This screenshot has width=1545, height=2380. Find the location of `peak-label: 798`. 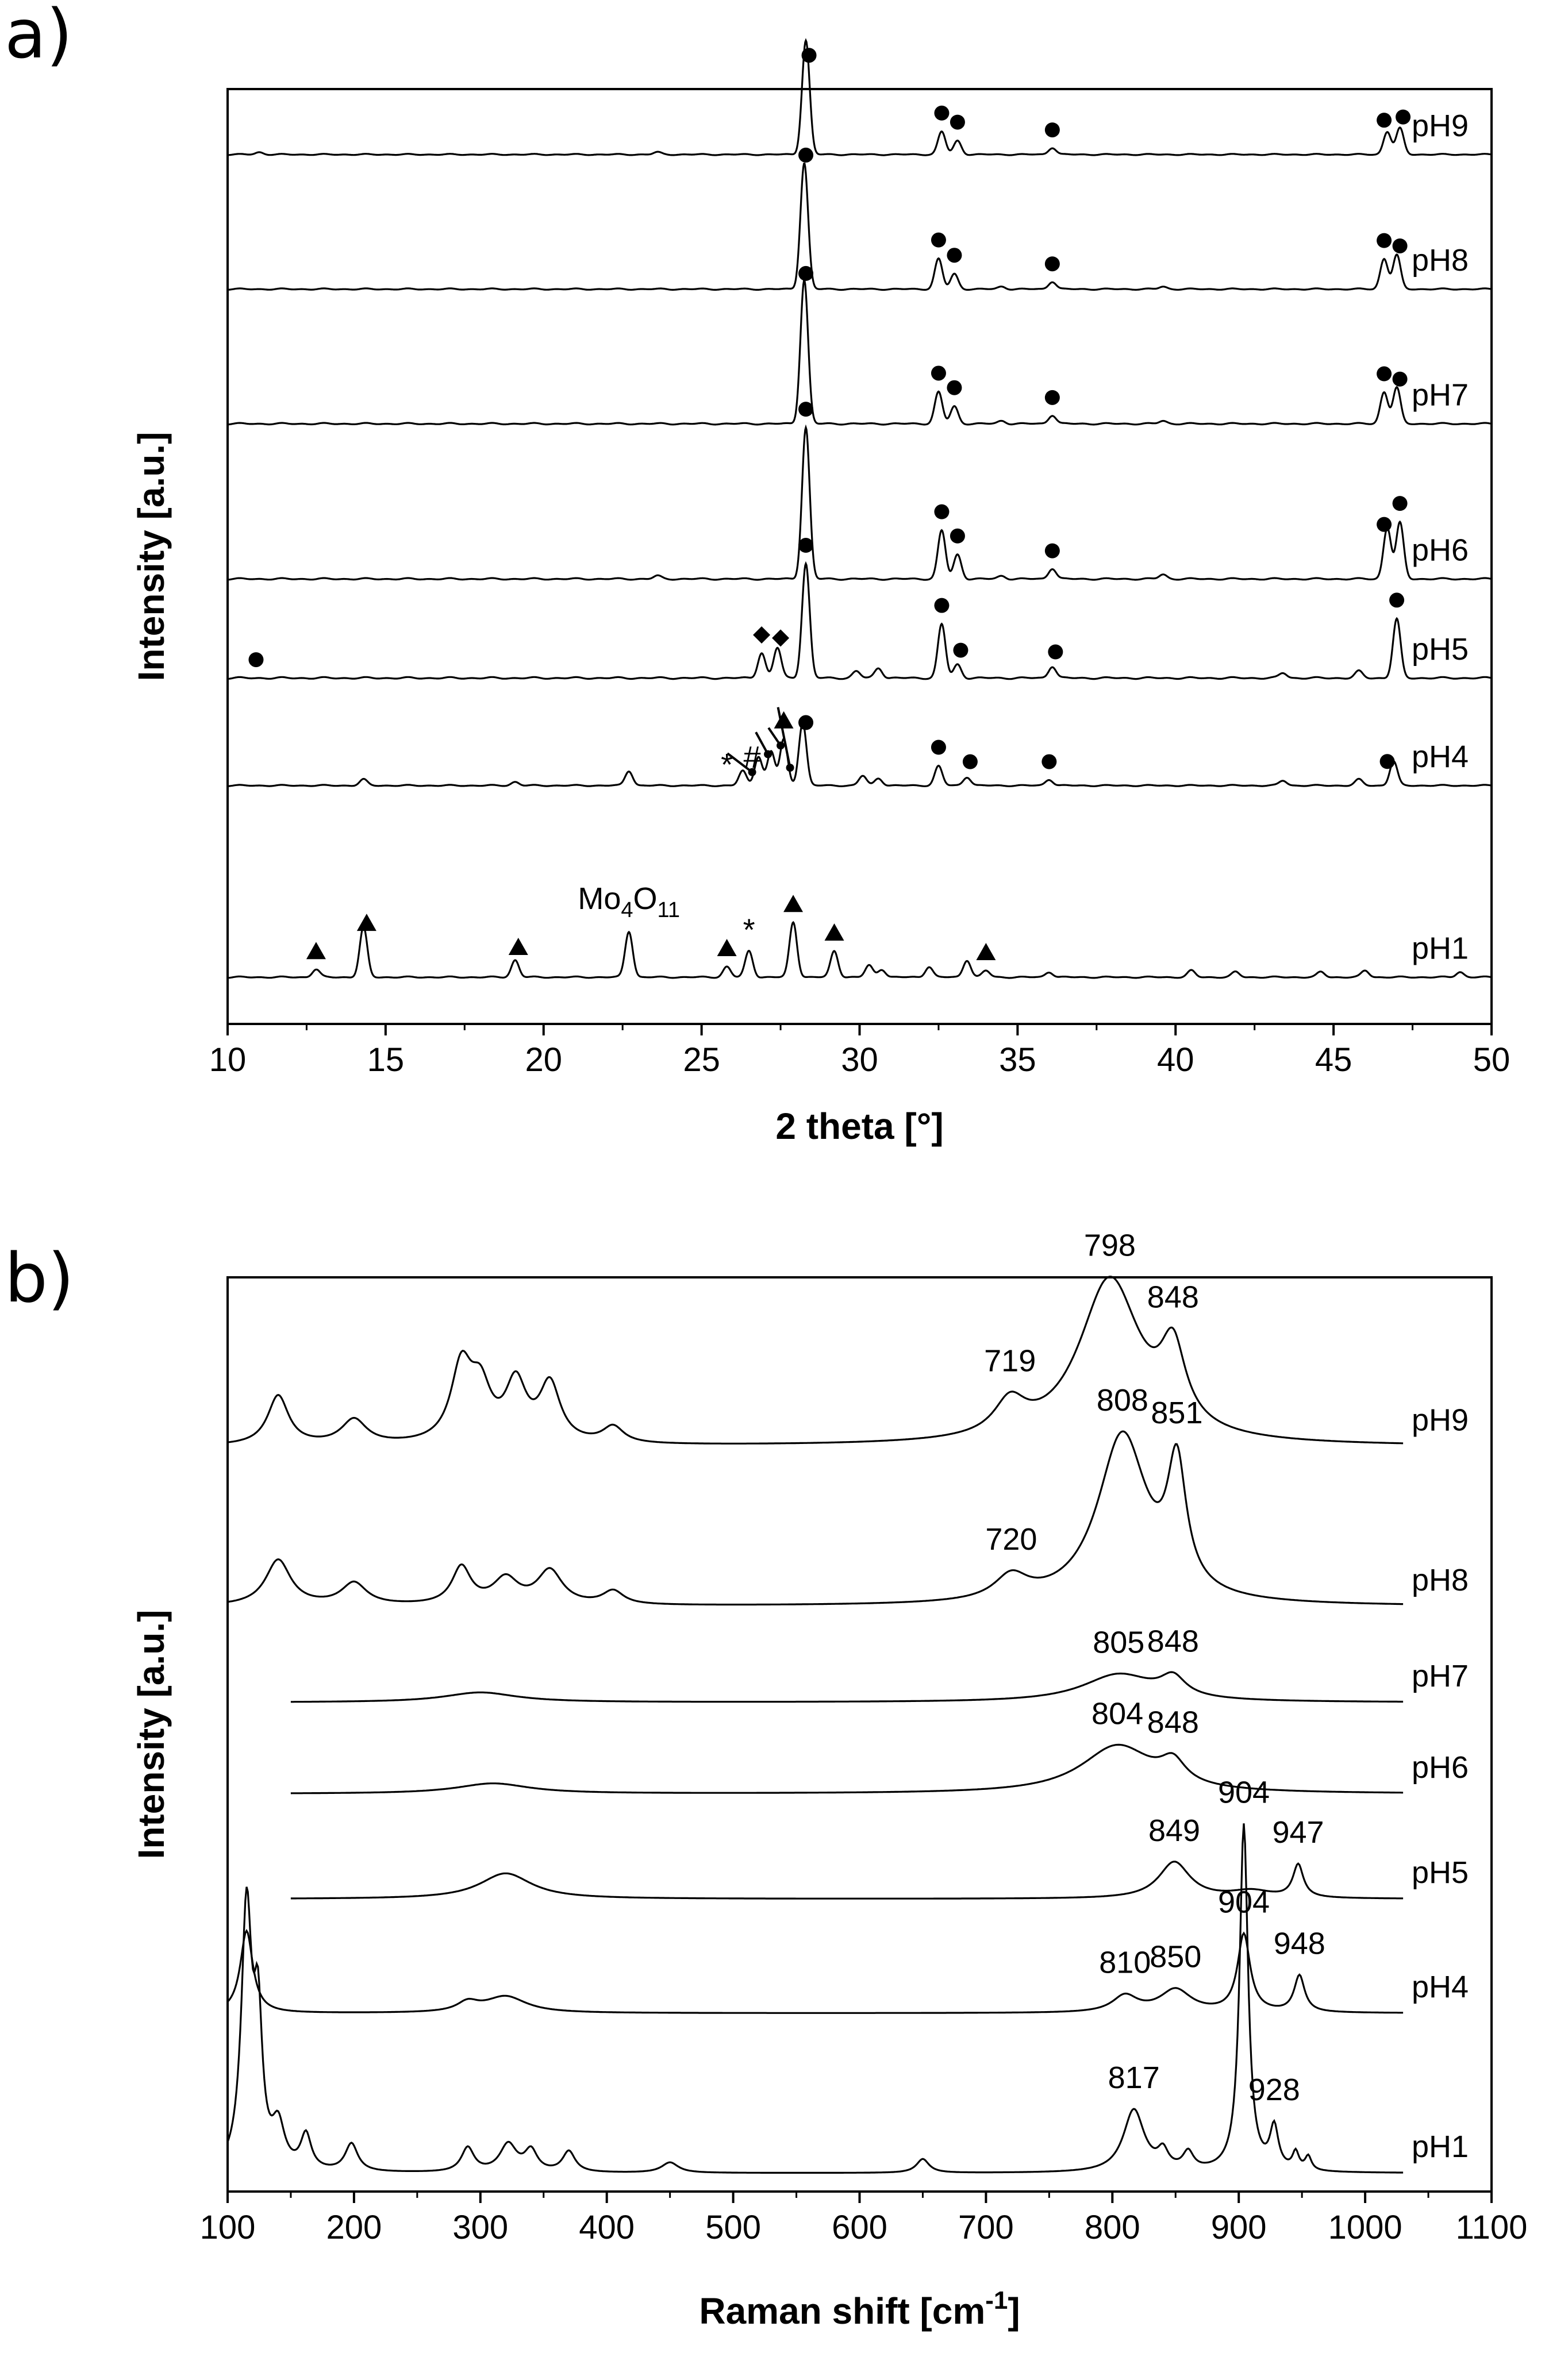

peak-label: 798 is located at coordinates (1110, 1245).